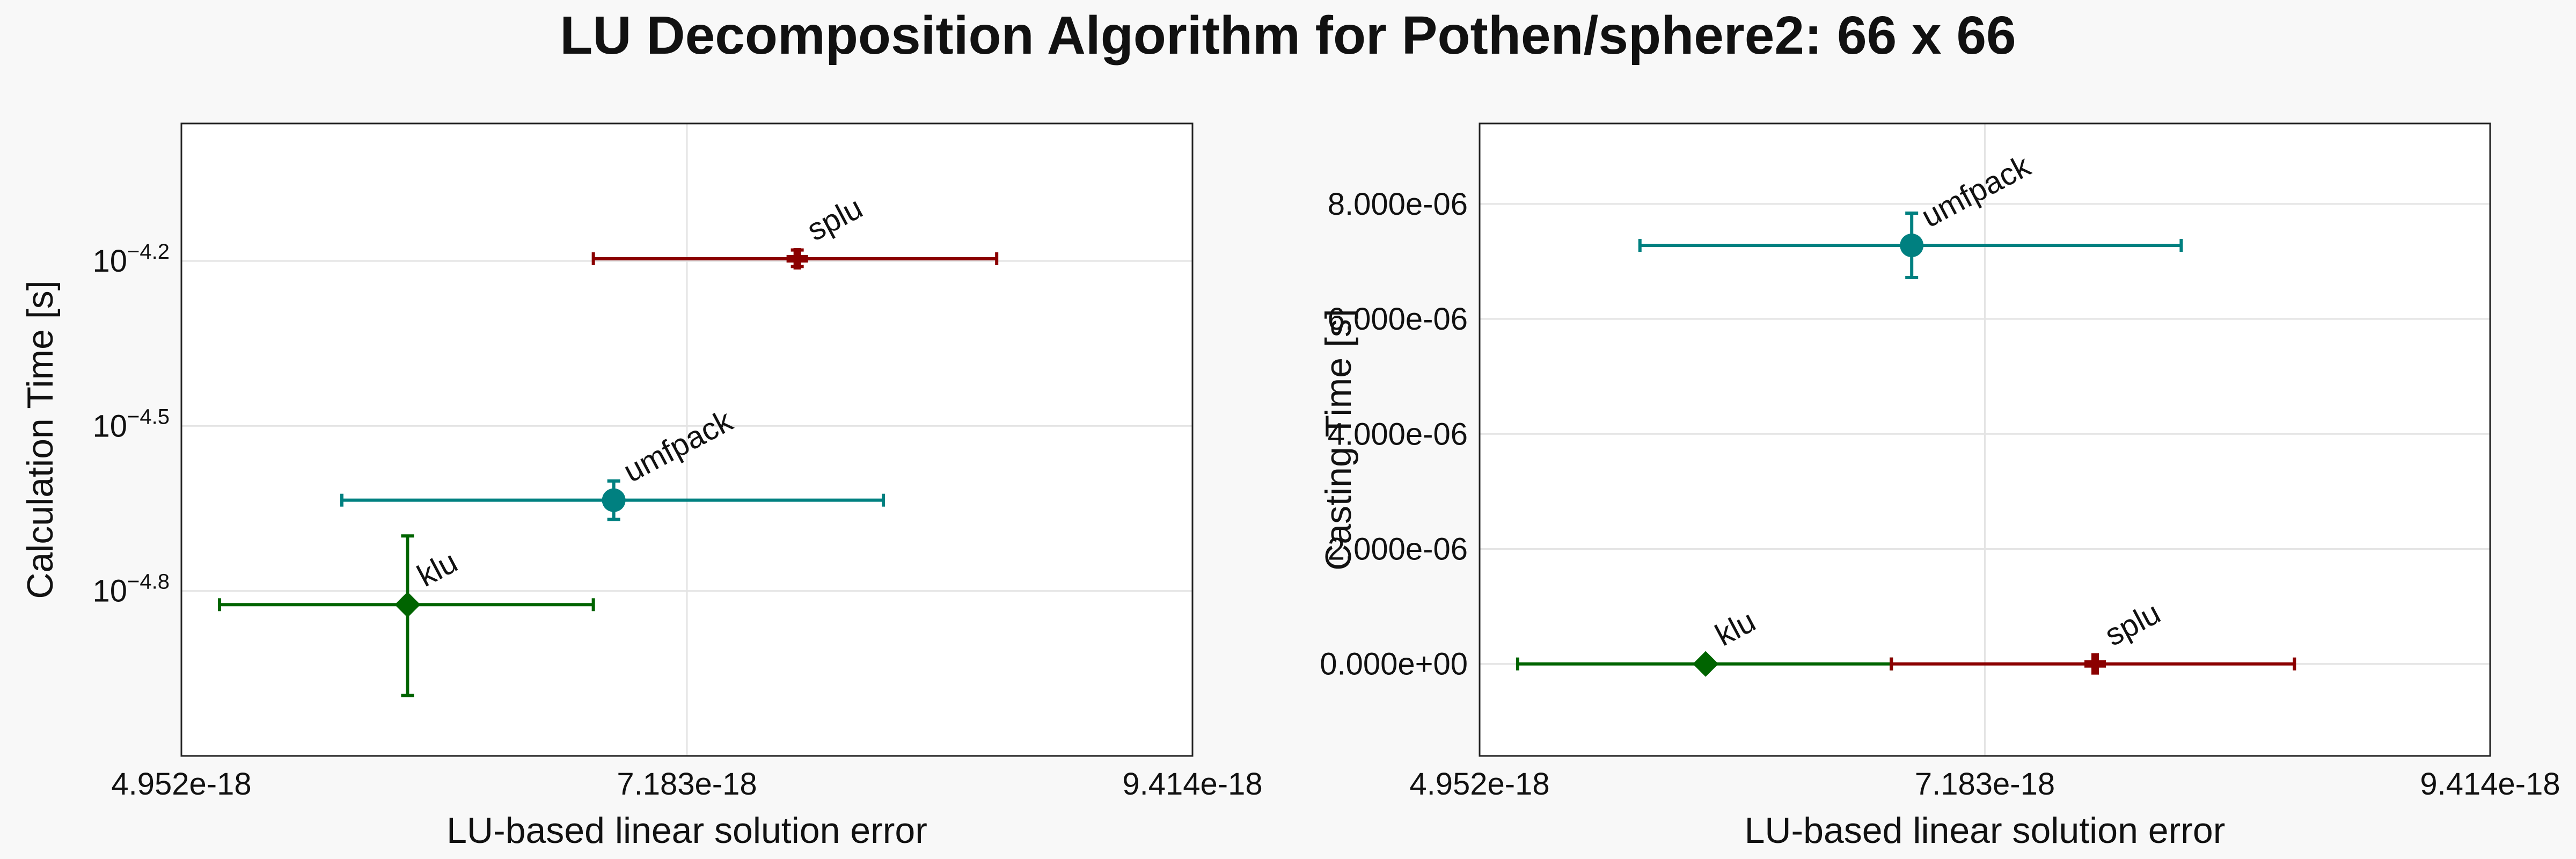  I want to click on y-tick-label: 10−4.2, so click(131, 259).